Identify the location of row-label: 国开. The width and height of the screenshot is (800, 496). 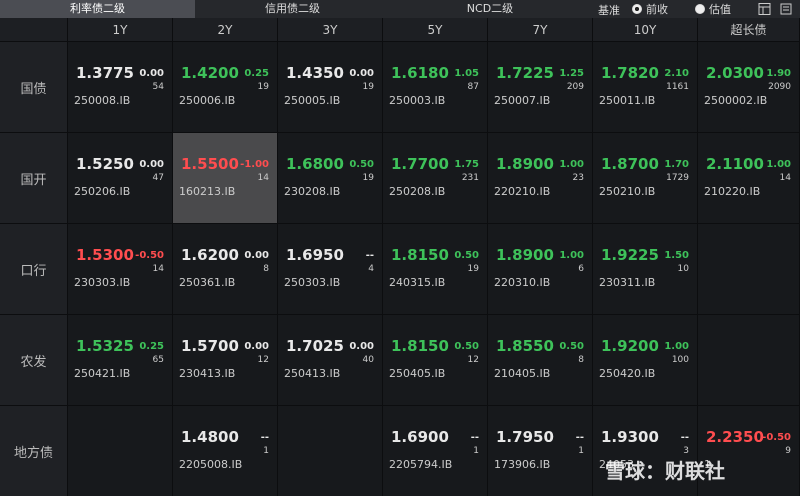
(33, 178).